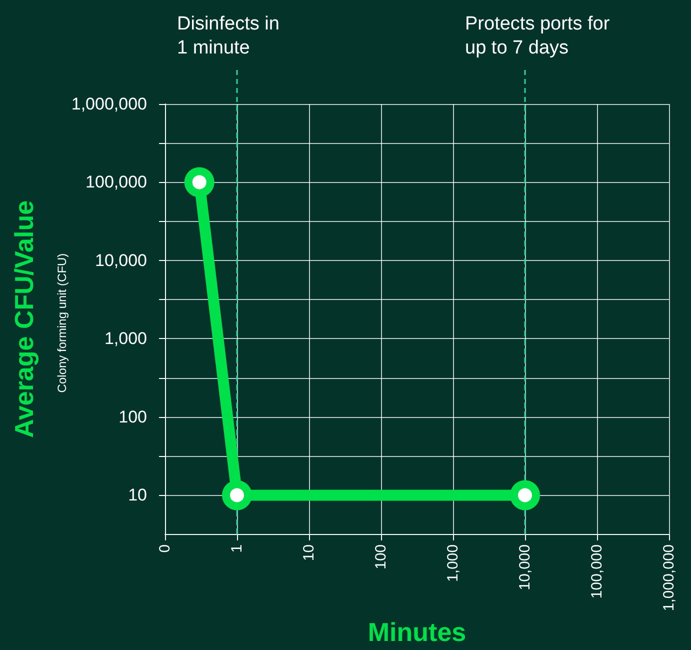 Image resolution: width=691 pixels, height=650 pixels. Describe the element at coordinates (165, 548) in the screenshot. I see `x-tick-label: 0` at that location.